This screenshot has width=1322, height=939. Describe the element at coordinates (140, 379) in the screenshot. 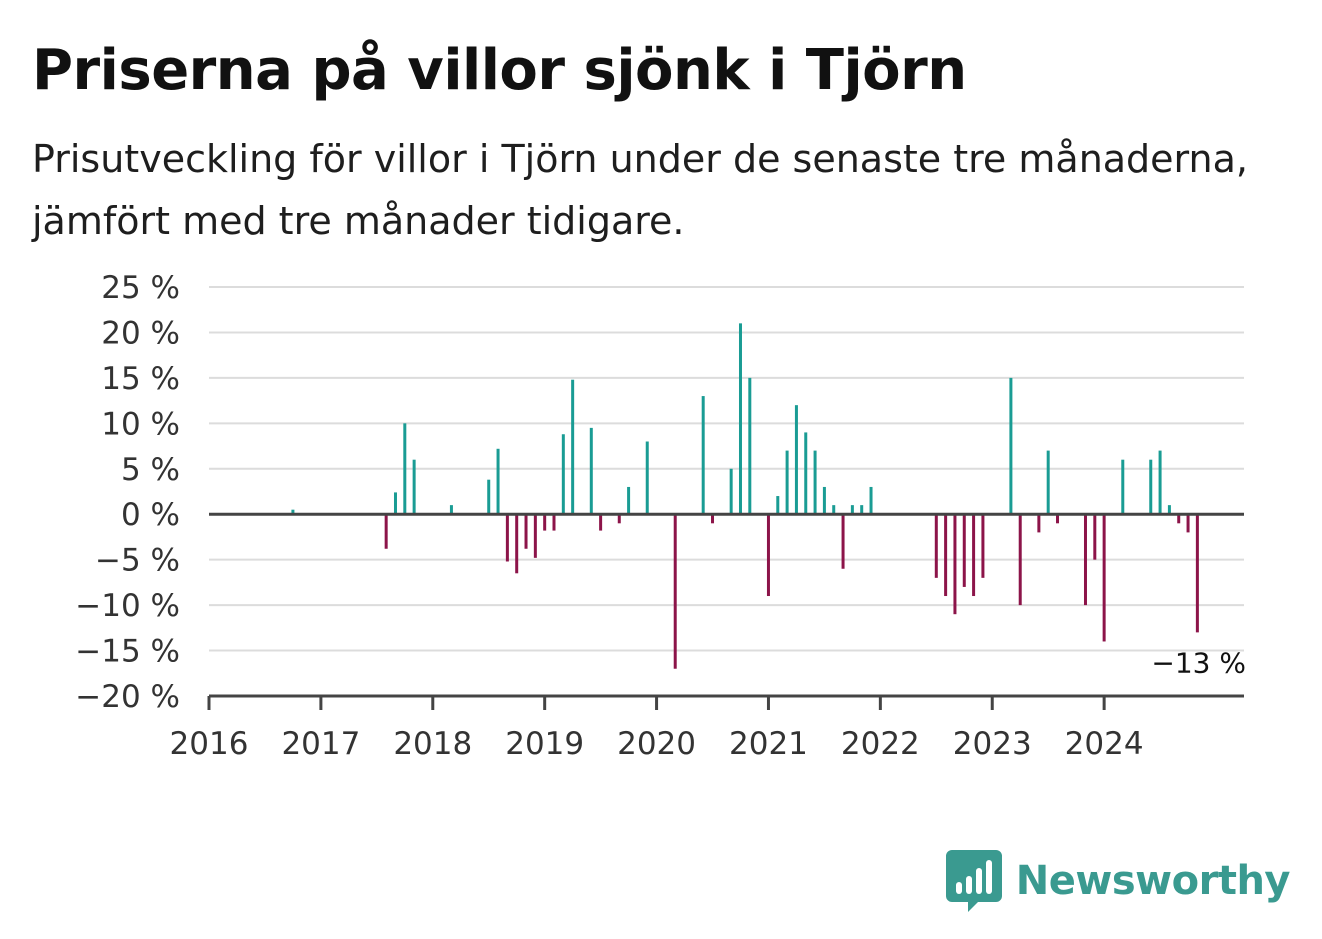

I see `y-tick-label: 15 %` at that location.